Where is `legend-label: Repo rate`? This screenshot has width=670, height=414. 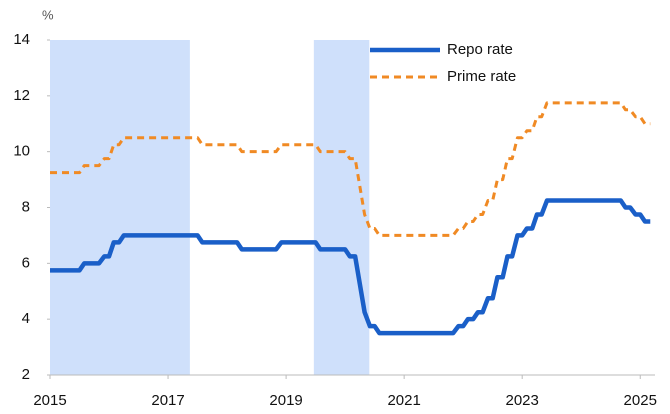 legend-label: Repo rate is located at coordinates (480, 49).